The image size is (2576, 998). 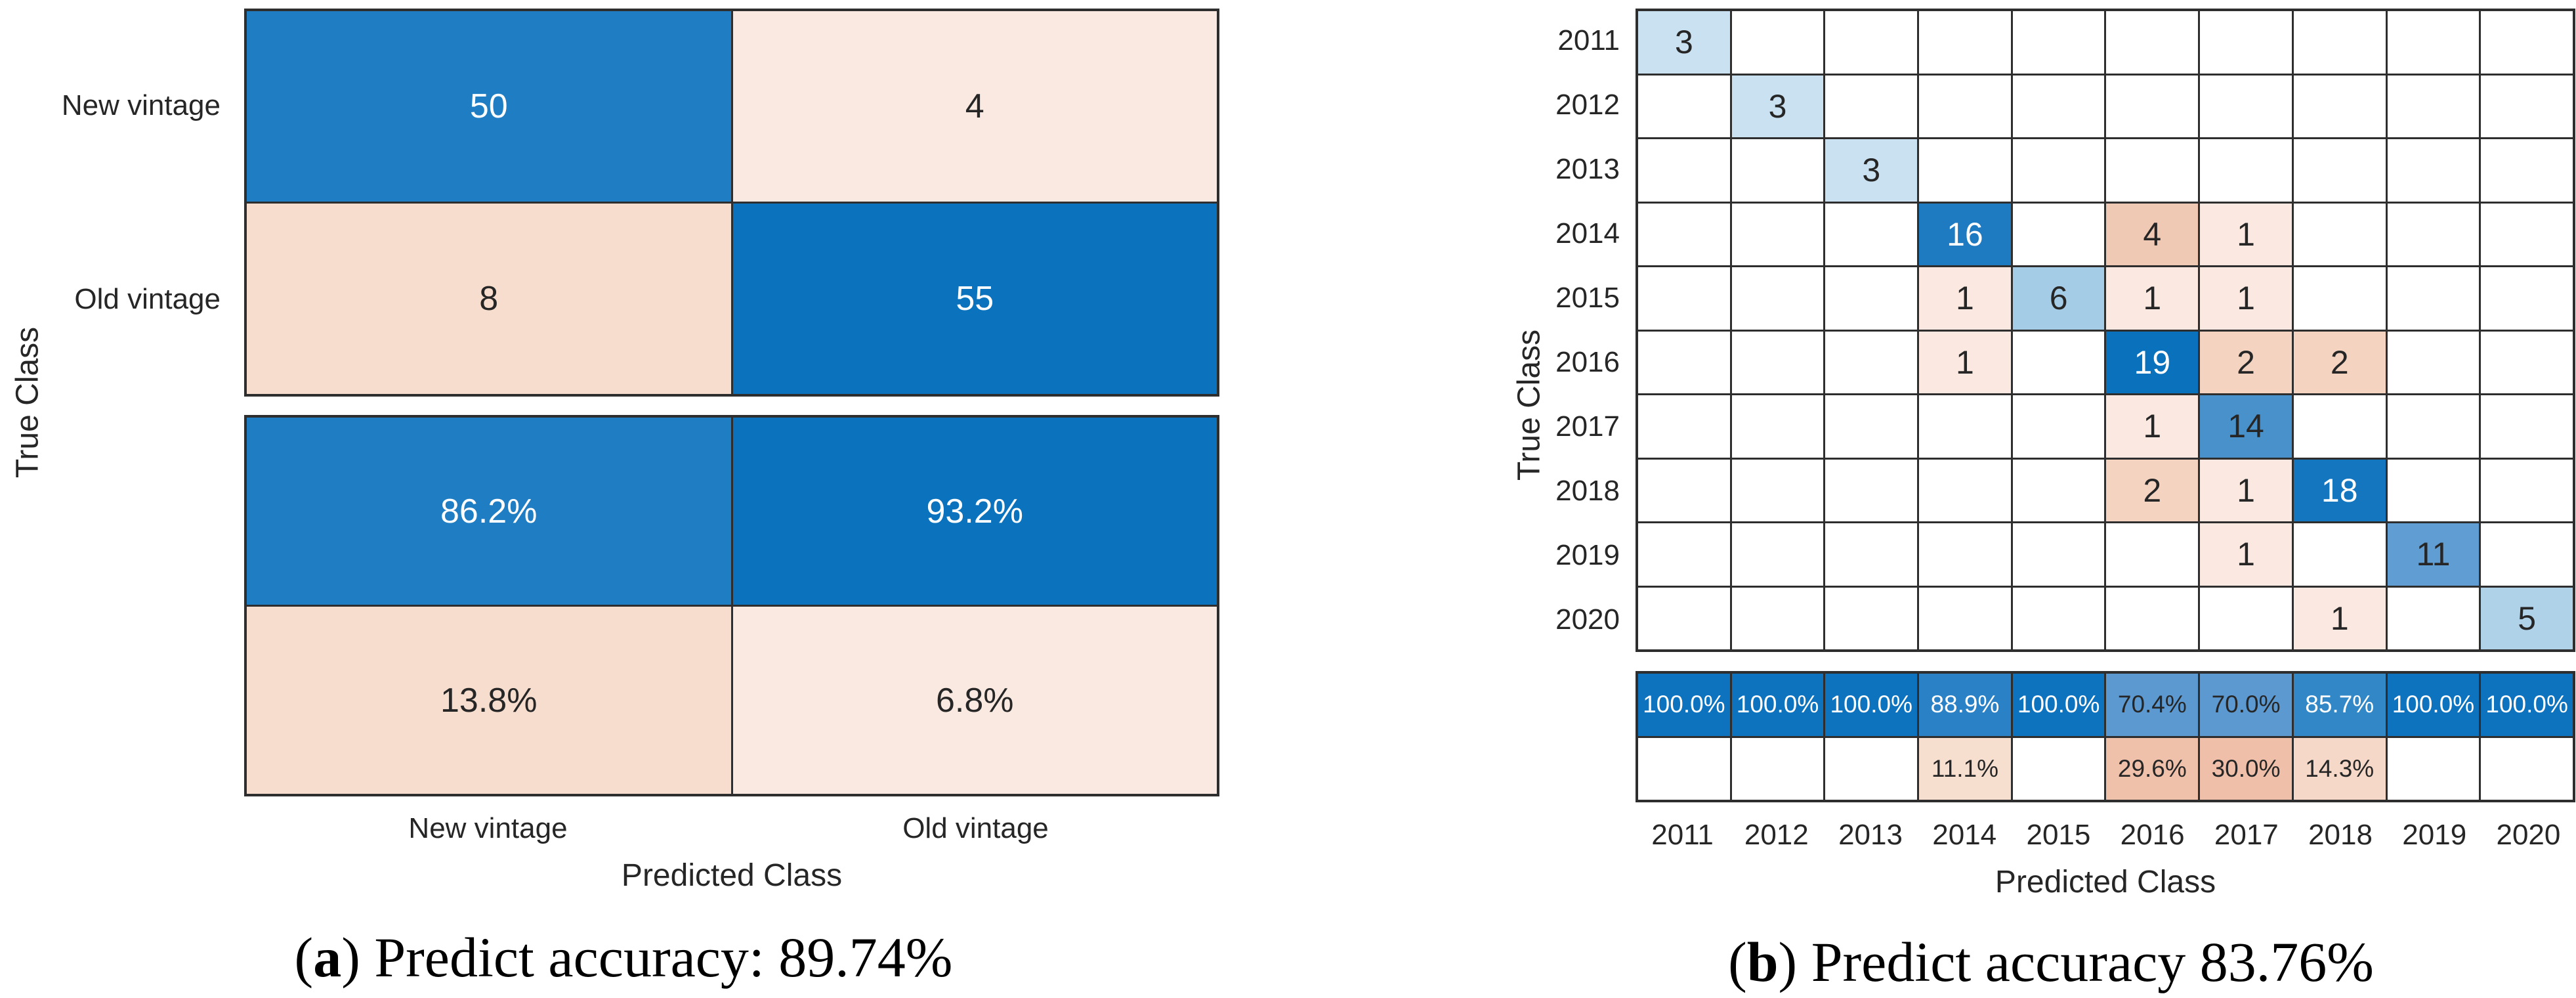 What do you see at coordinates (2339, 768) in the screenshot?
I see `matrix-cell: 14.3%` at bounding box center [2339, 768].